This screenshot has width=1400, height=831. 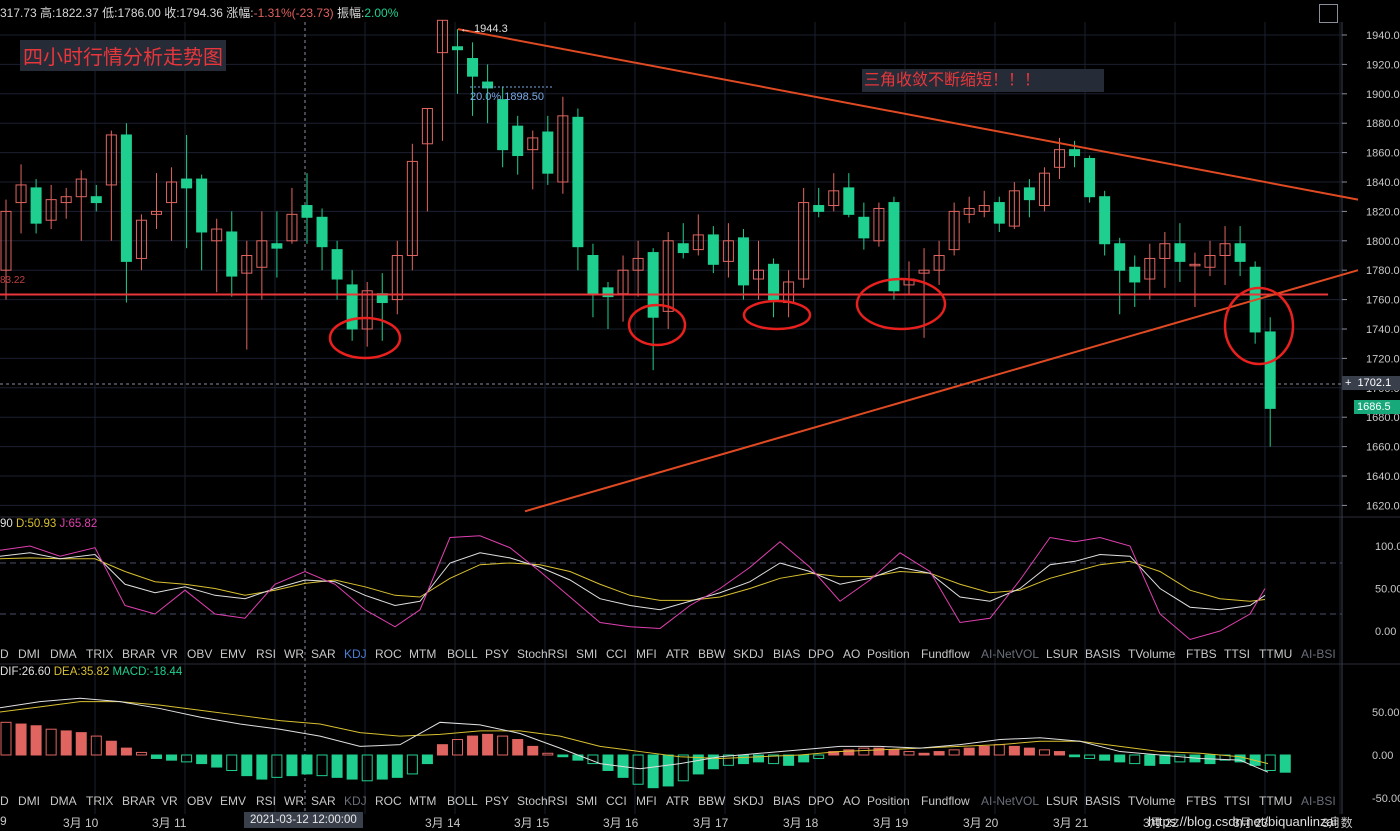 I want to click on kdj-tick-label: 50.00, so click(x=1387, y=590).